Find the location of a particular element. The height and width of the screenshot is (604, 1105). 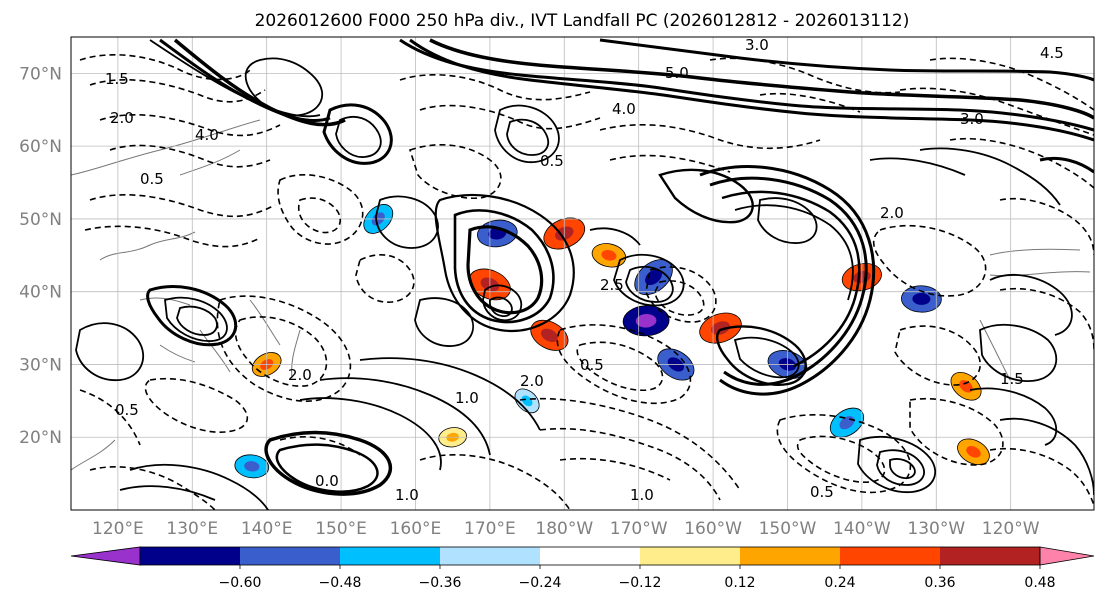

lat-tick-label: 20°N is located at coordinates (40, 438).